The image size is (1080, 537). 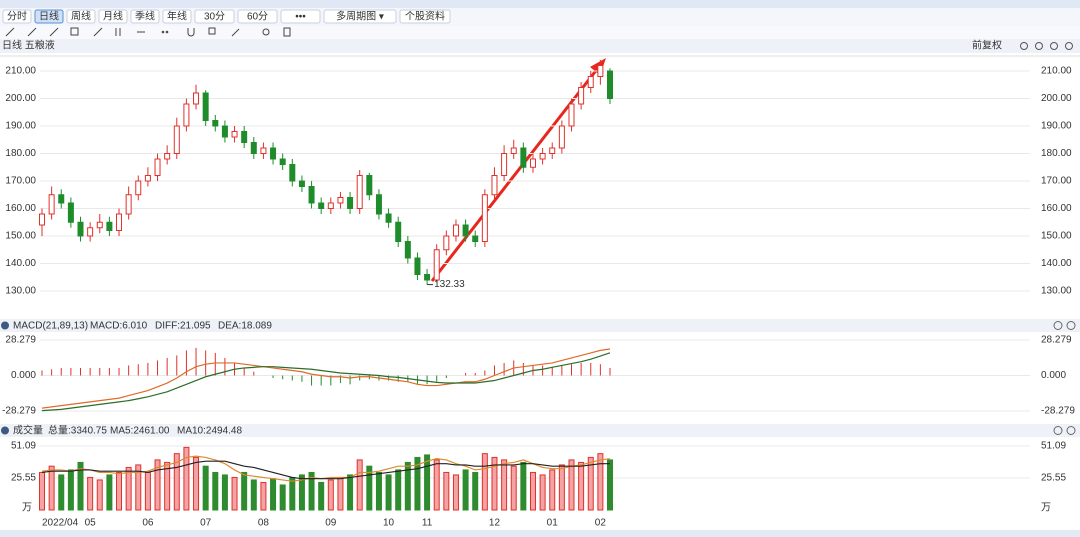 What do you see at coordinates (1053, 375) in the screenshot?
I see `y-tick-label-right: 0.000` at bounding box center [1053, 375].